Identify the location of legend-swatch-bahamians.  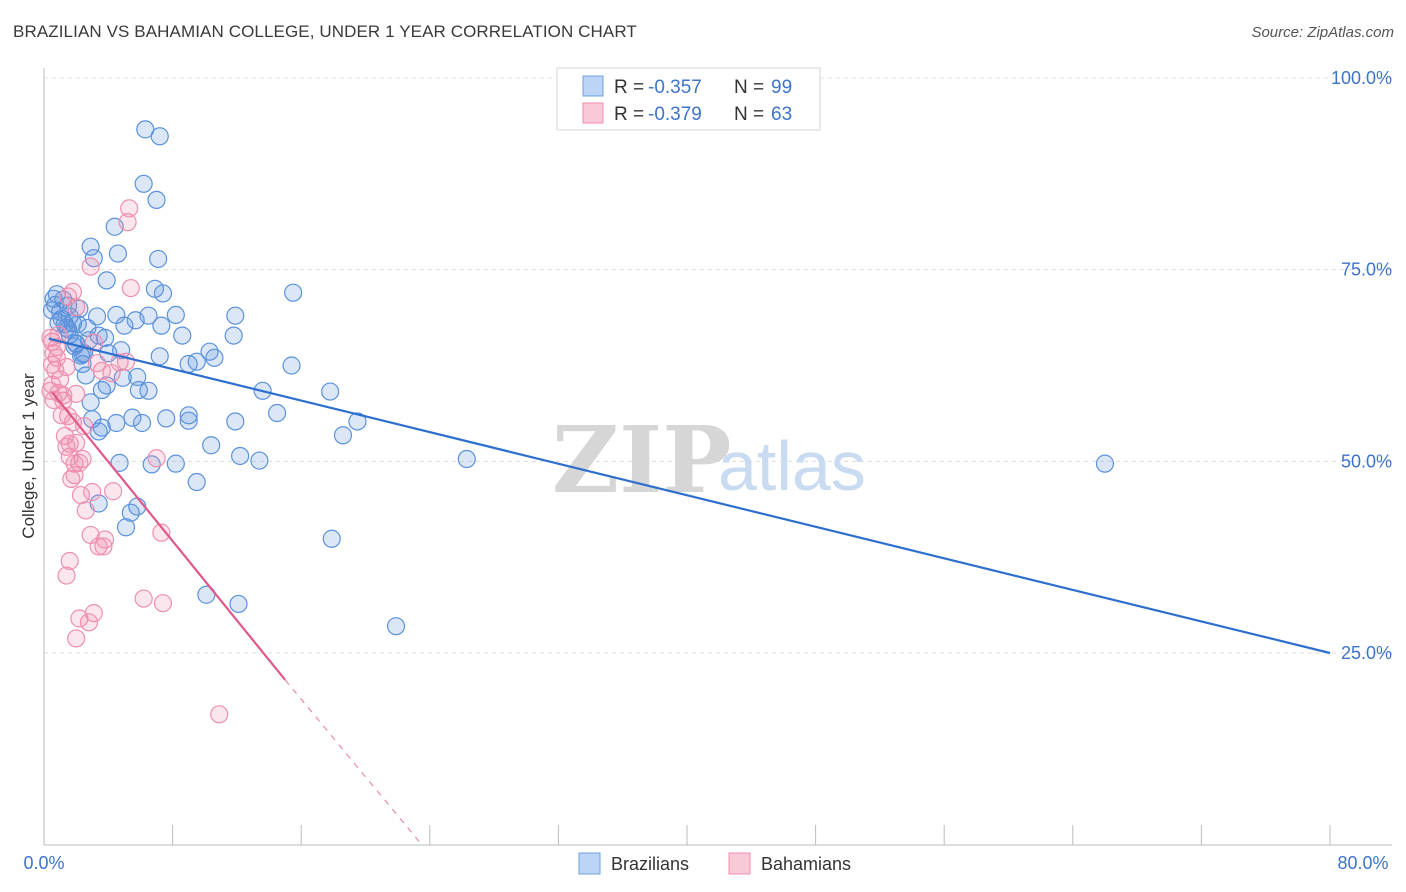
(593, 113).